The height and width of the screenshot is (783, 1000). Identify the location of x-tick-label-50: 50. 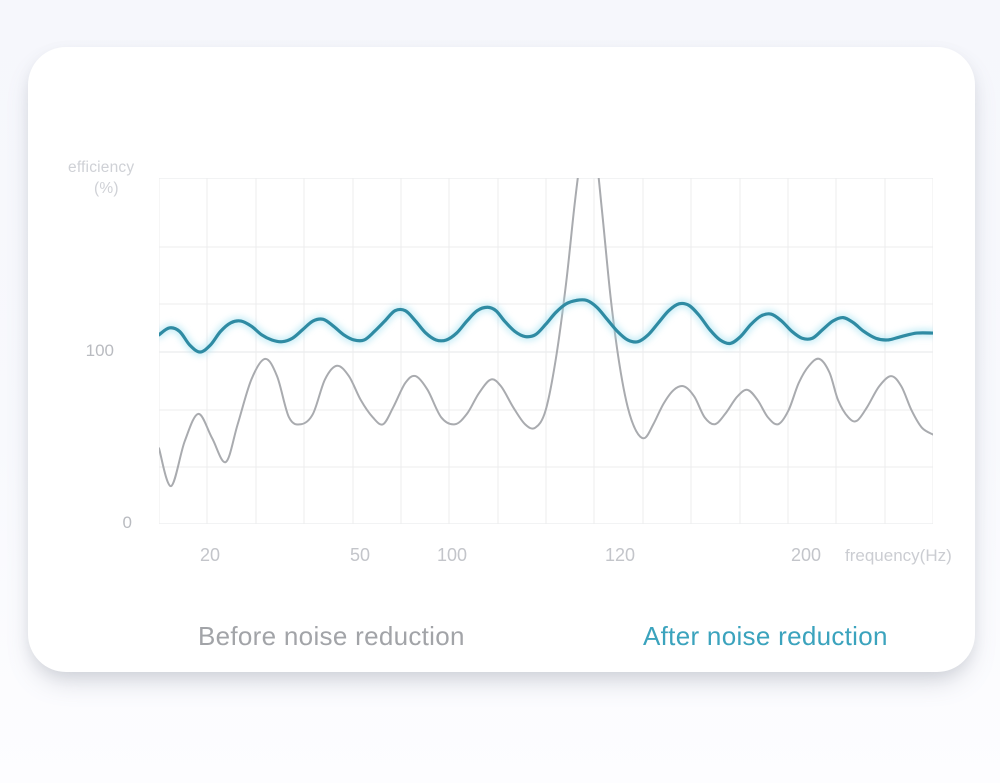
(360, 555).